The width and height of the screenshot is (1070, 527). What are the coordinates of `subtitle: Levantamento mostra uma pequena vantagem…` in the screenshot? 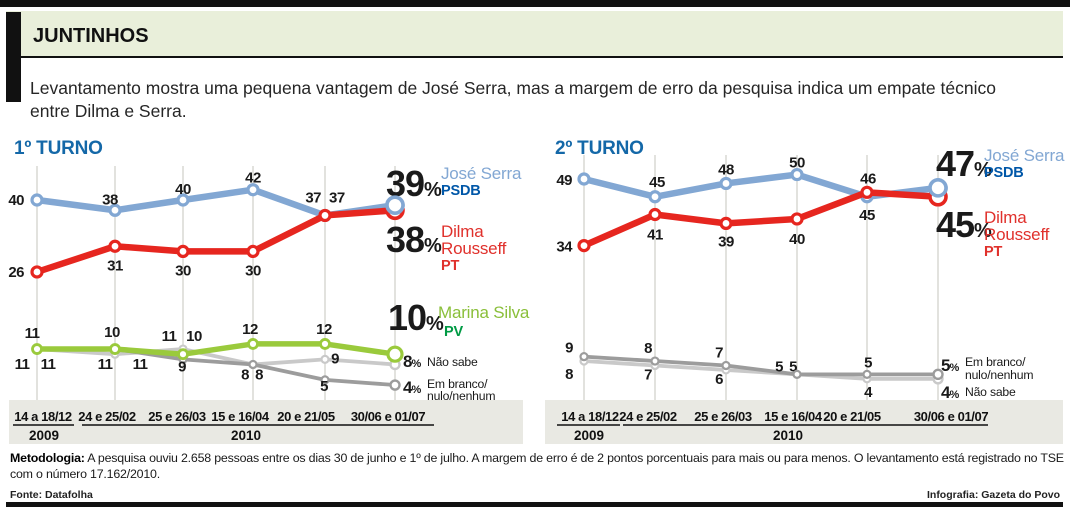 It's located at (513, 99).